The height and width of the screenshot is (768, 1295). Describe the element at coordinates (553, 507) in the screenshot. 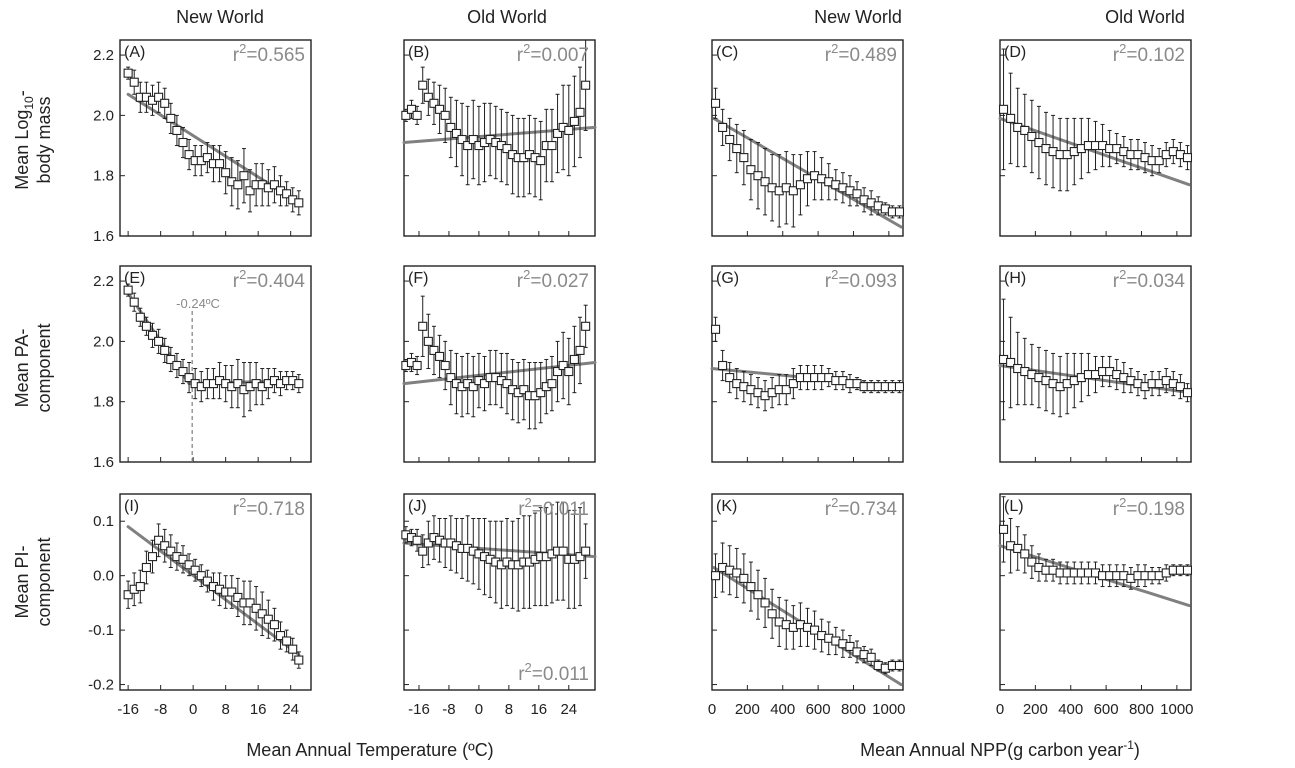

I see `r2-annotation: r2=0.011` at that location.